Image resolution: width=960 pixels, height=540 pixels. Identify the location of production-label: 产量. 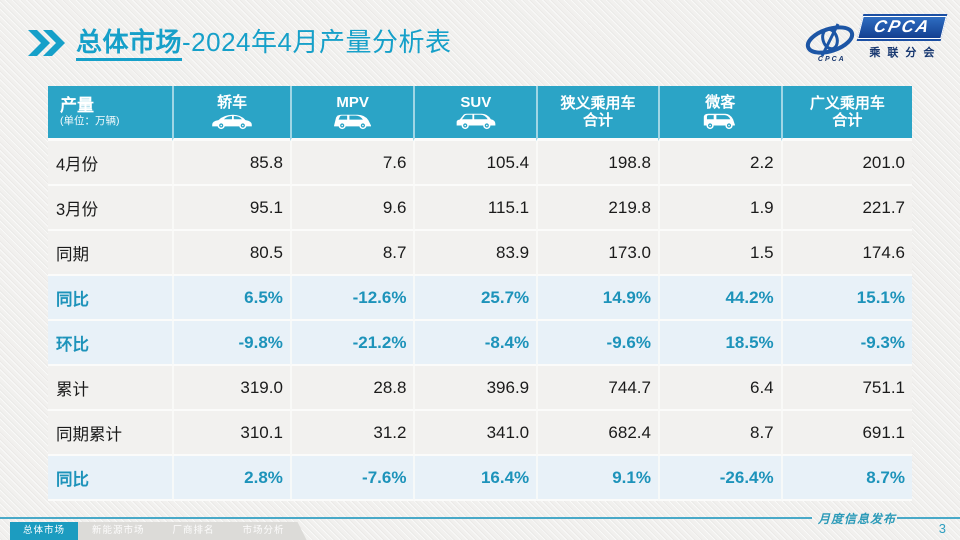
(77, 105).